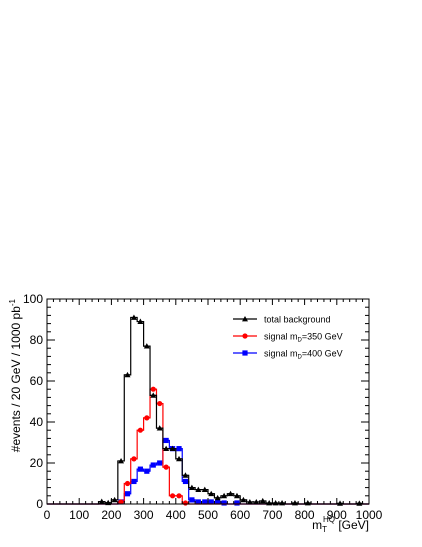 The image size is (422, 547). What do you see at coordinates (111, 515) in the screenshot?
I see `x-tick-label: 200` at bounding box center [111, 515].